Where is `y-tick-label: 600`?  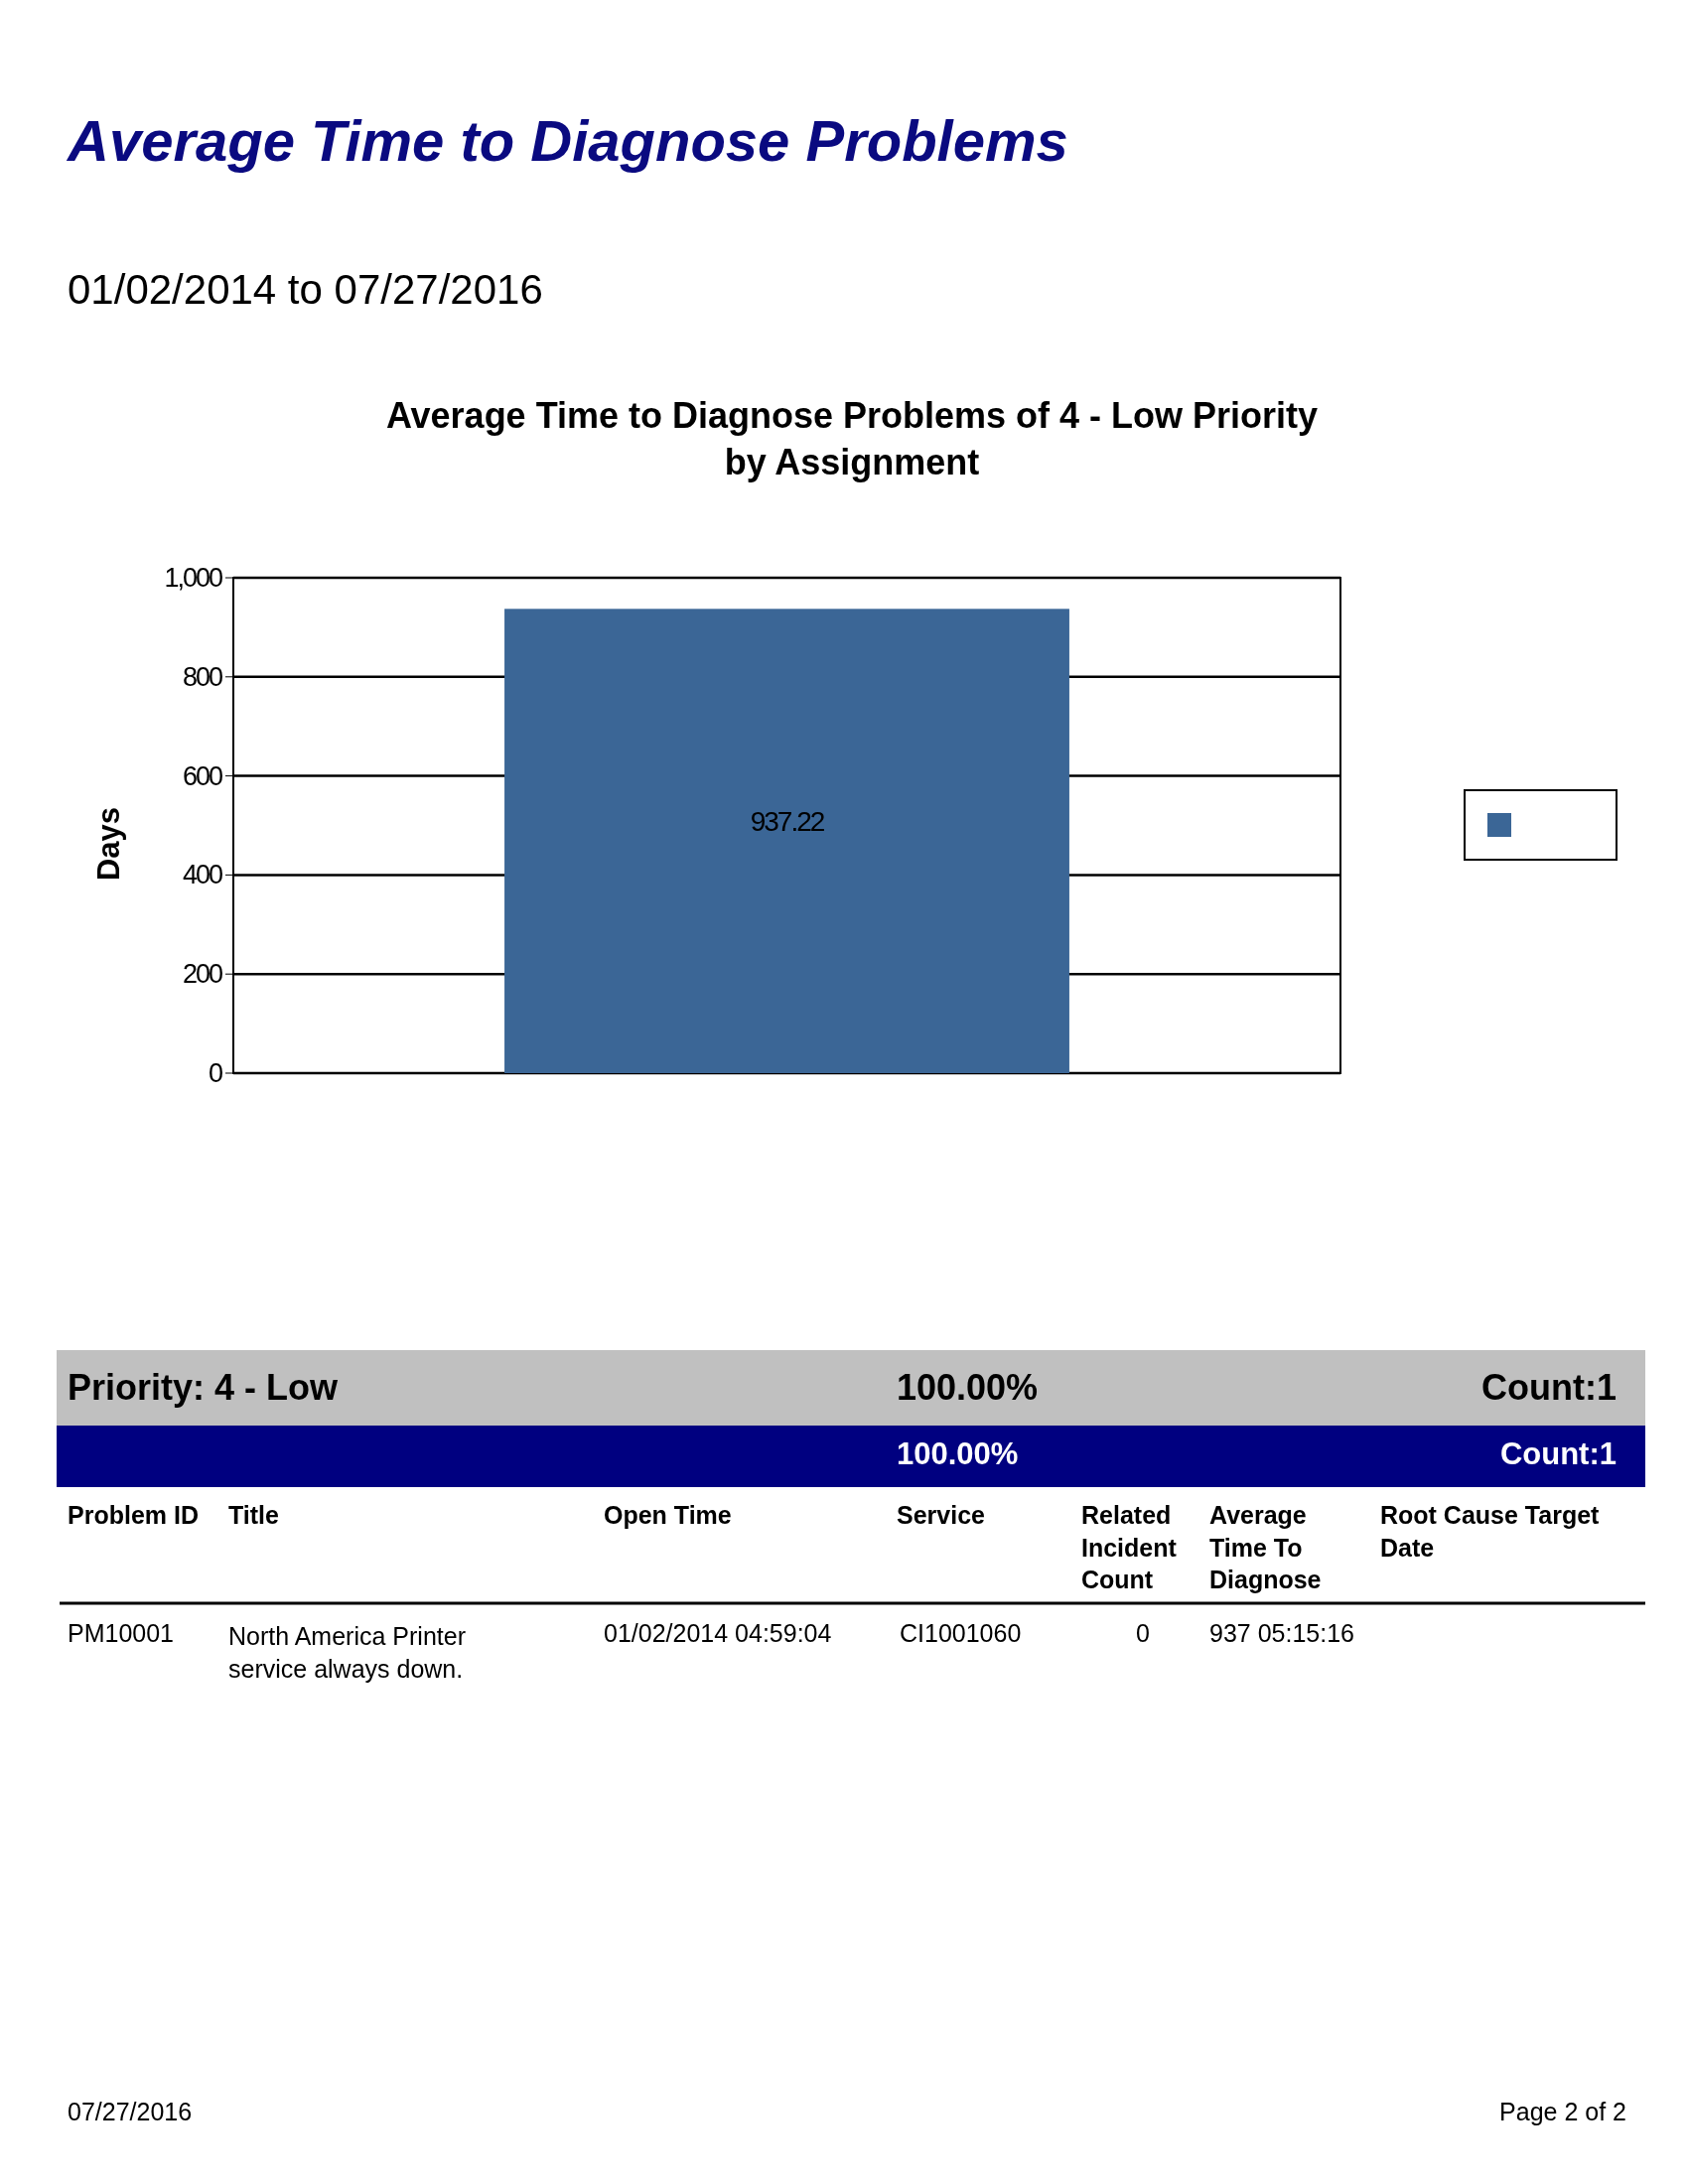
y-tick-label: 600 is located at coordinates (202, 775).